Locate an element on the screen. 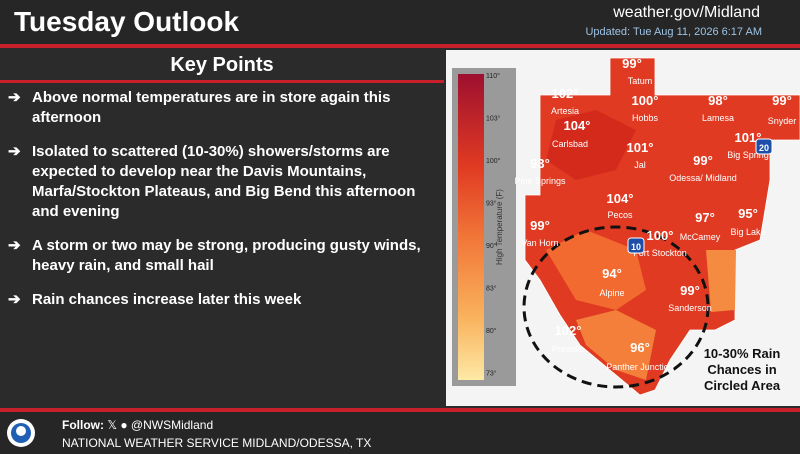 This screenshot has height=454, width=800. annotation-line: Chances in is located at coordinates (741, 369).